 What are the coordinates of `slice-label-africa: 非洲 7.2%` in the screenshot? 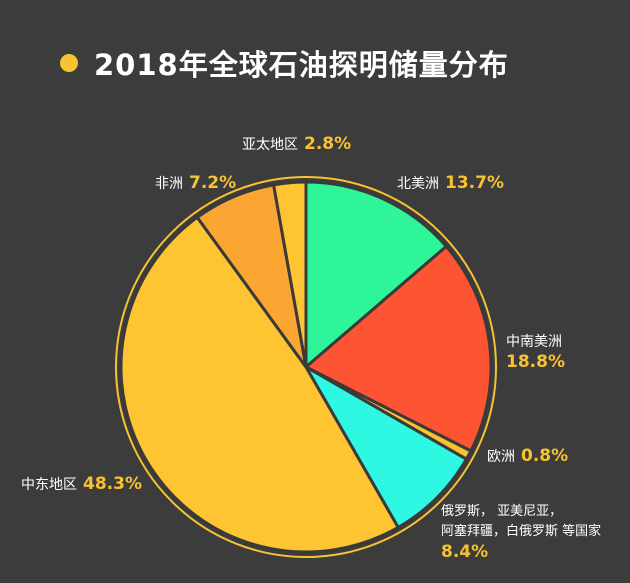 It's located at (195, 183).